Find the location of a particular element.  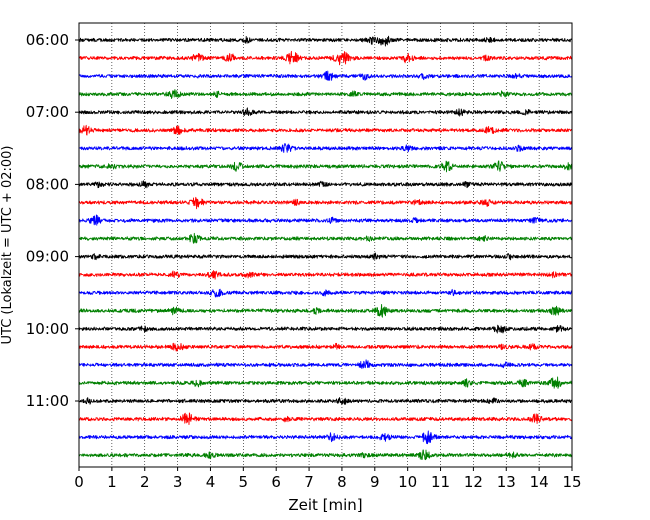

x-tick-label: 3 is located at coordinates (178, 482).